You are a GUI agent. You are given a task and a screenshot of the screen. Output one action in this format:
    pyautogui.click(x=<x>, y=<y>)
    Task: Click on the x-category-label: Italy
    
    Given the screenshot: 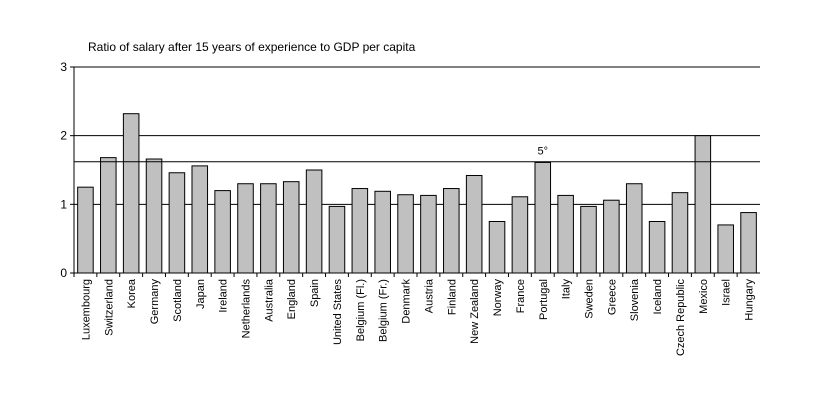 What is the action you would take?
    pyautogui.click(x=567, y=289)
    